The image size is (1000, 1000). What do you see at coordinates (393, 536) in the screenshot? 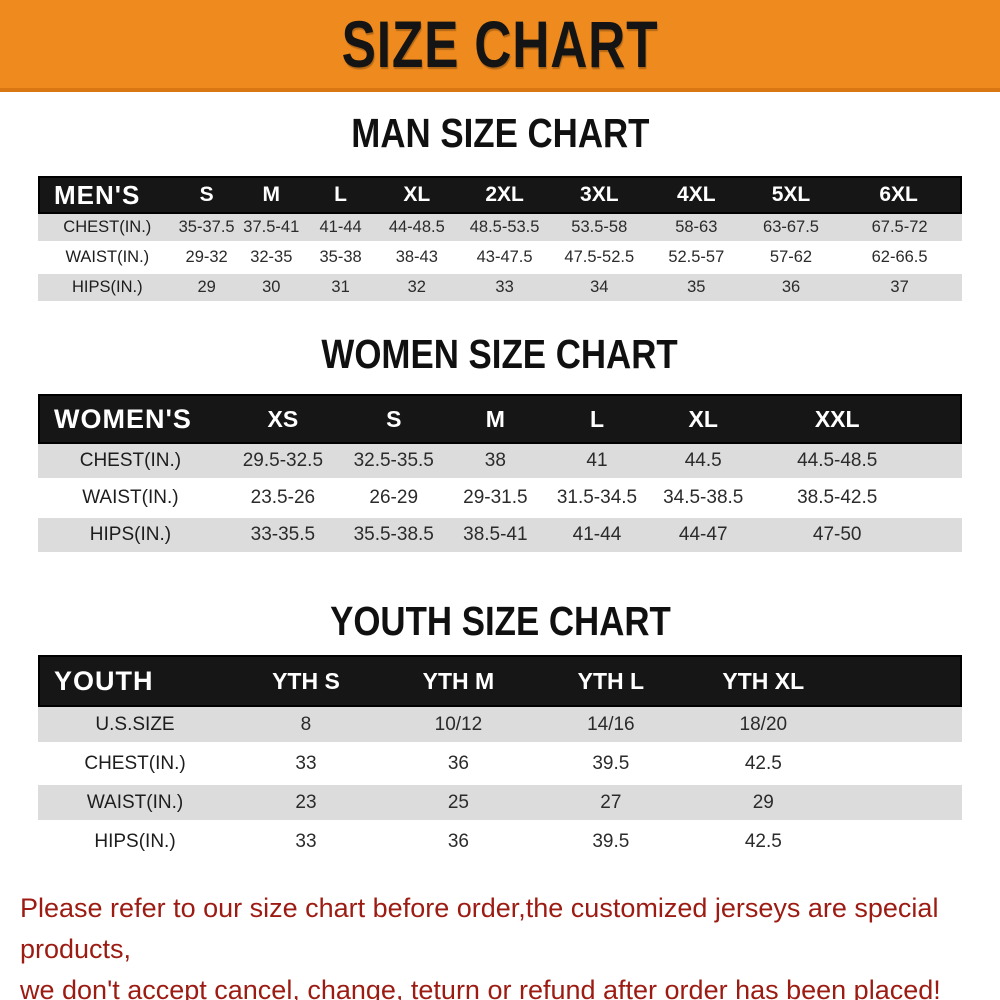
I see `value-cell: 35.5-38.5` at bounding box center [393, 536].